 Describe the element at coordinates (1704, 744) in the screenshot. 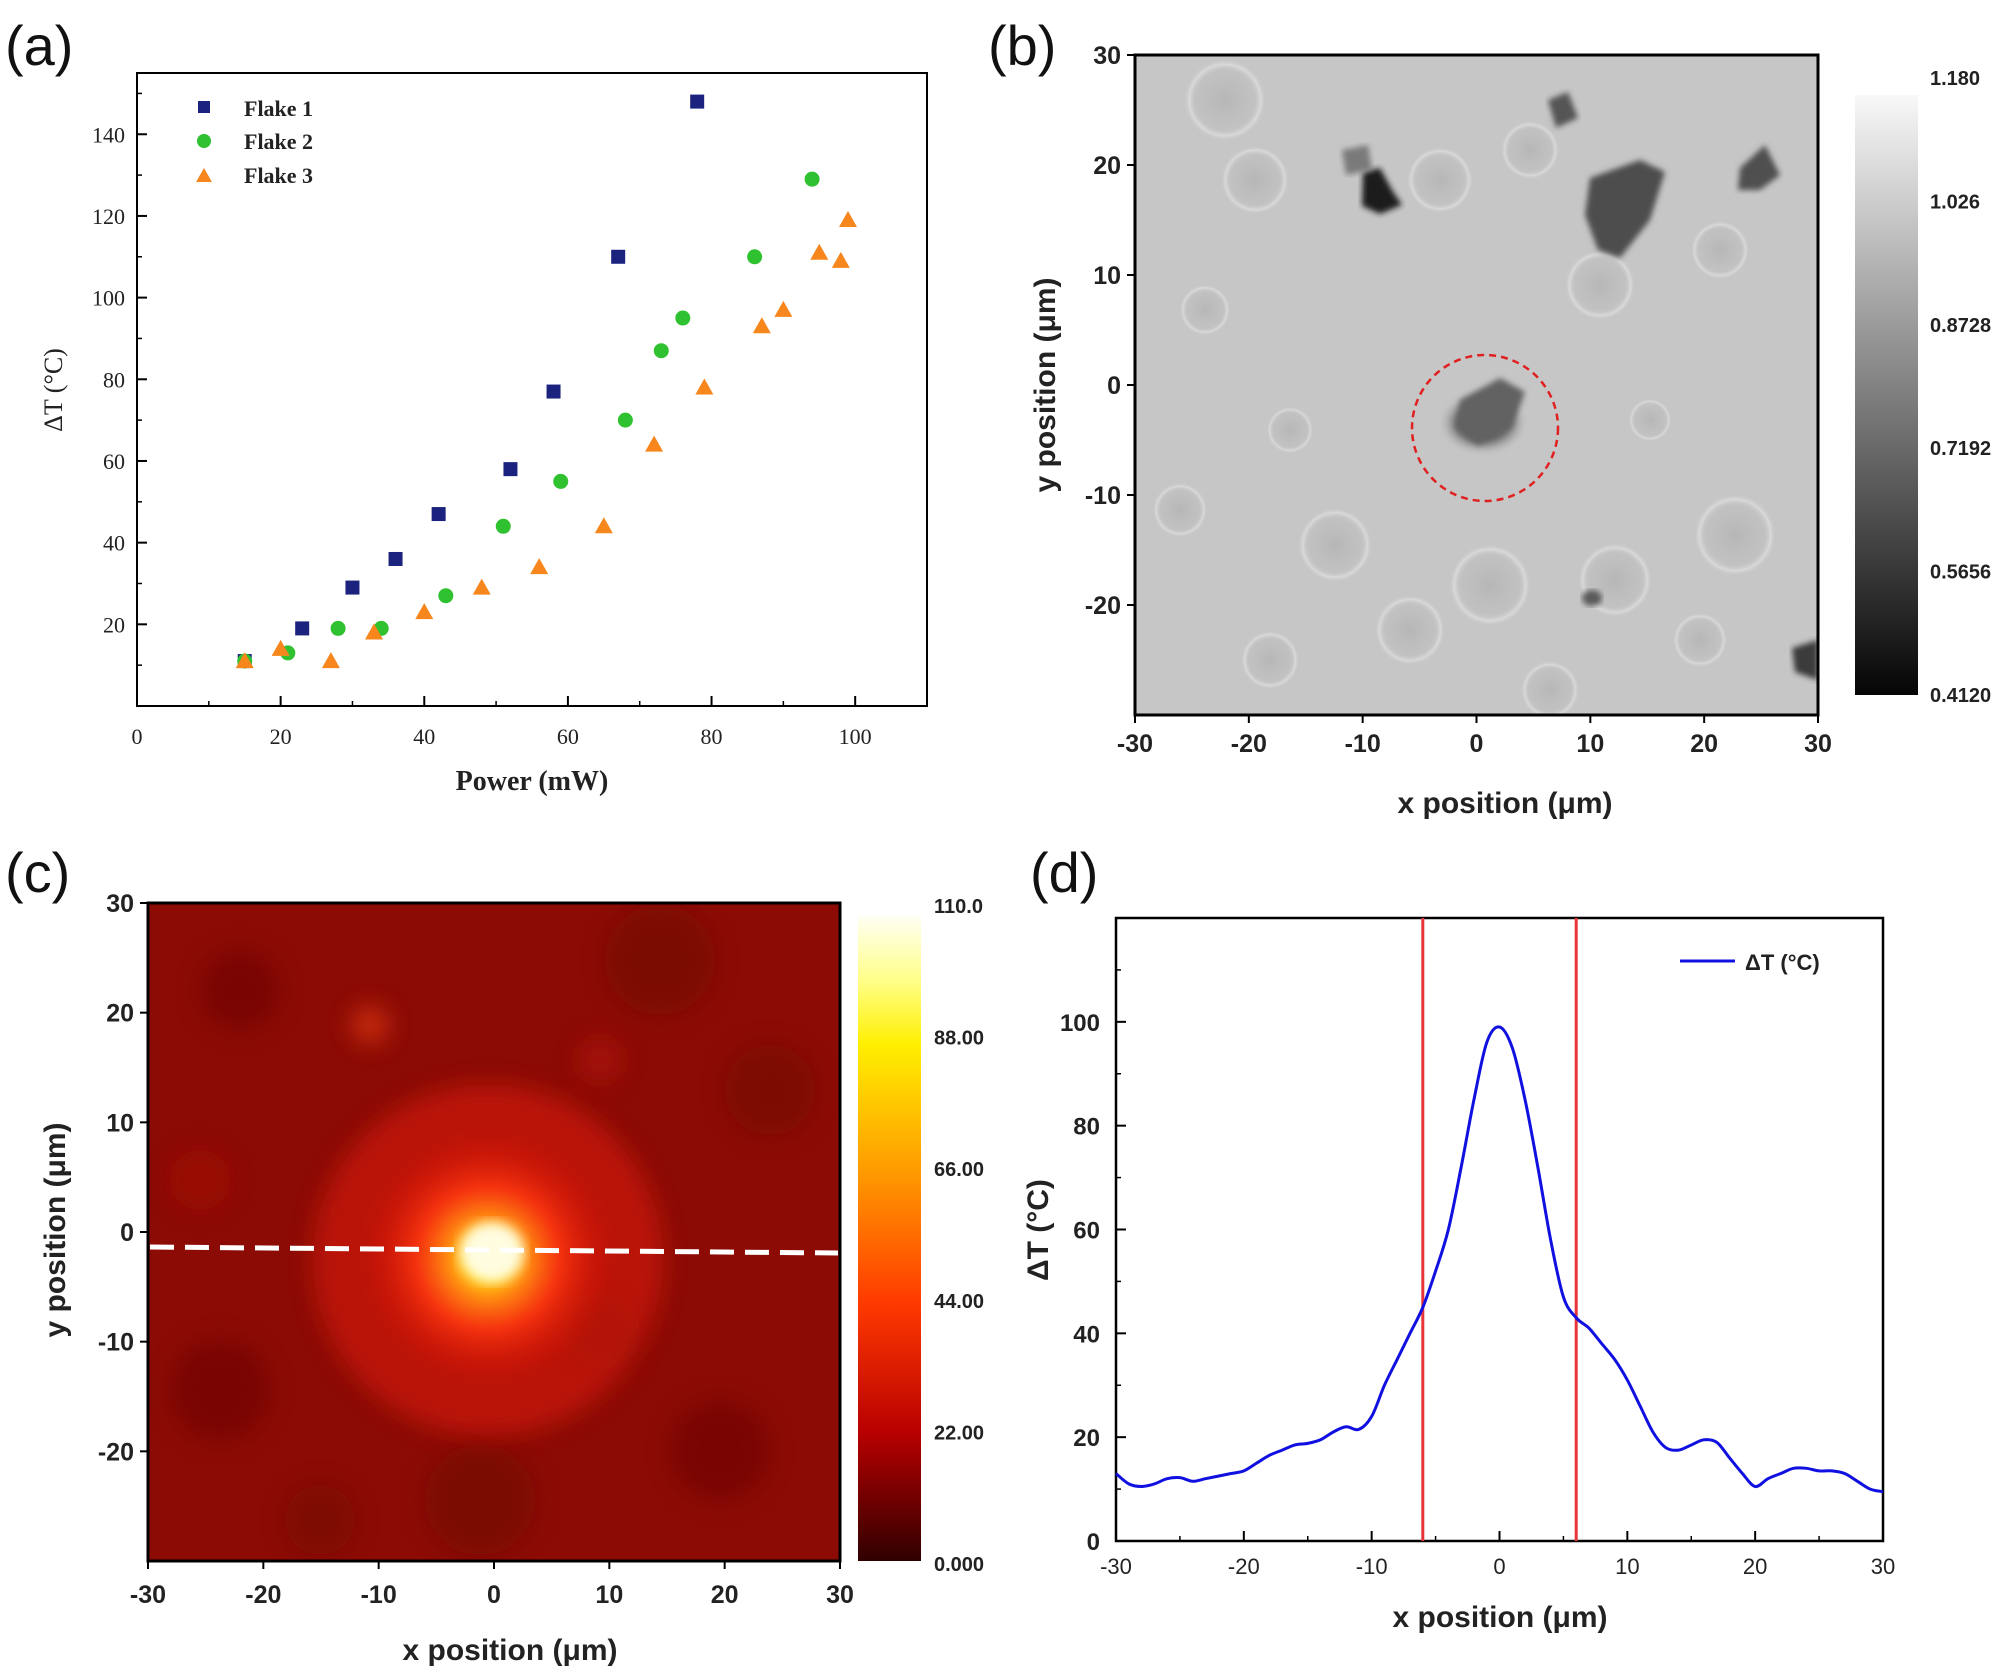

I see `bTicks-xtick-label-5: 20` at that location.